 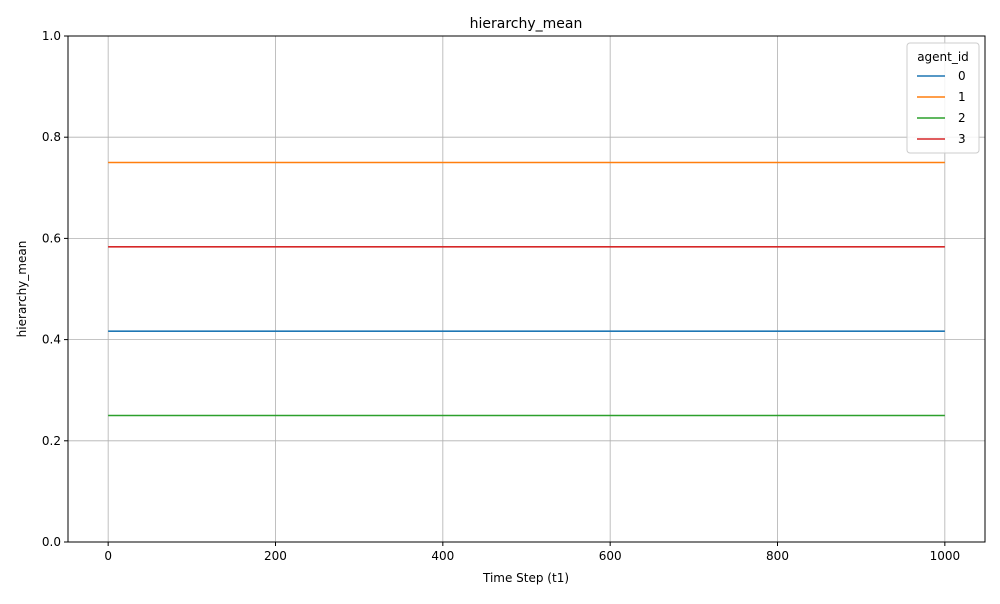 I want to click on legend-box, so click(x=943, y=98).